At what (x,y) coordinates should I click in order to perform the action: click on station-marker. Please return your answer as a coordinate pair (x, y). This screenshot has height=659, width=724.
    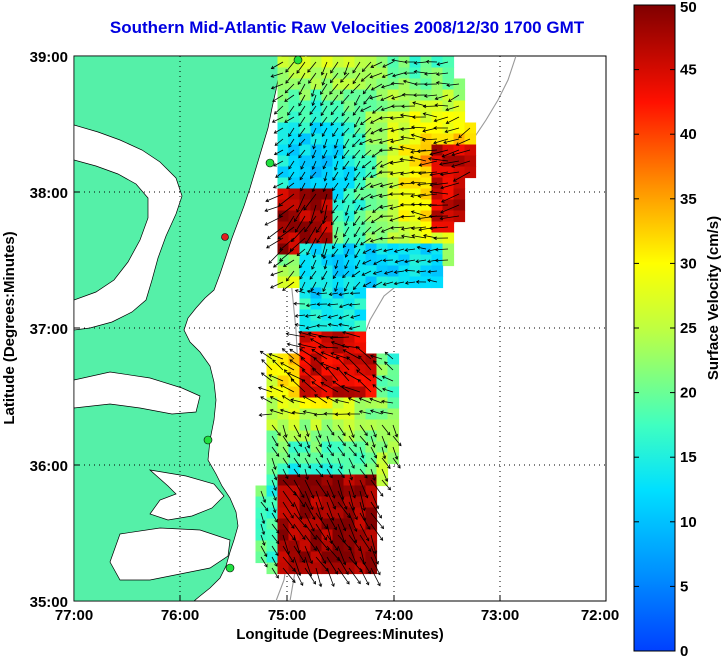
    Looking at the image, I should click on (208, 440).